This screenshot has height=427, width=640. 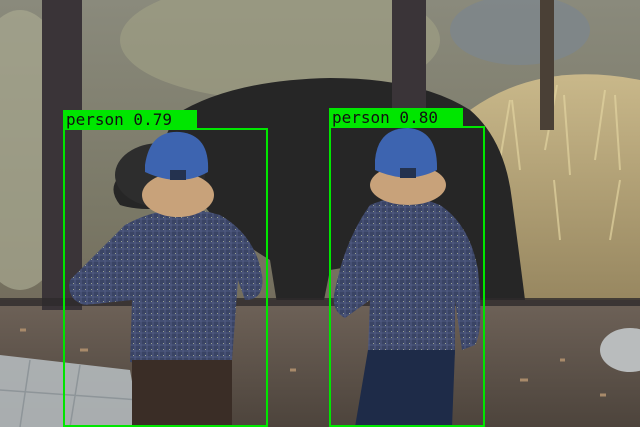 What do you see at coordinates (62, 155) in the screenshot?
I see `glass-frame-left-post` at bounding box center [62, 155].